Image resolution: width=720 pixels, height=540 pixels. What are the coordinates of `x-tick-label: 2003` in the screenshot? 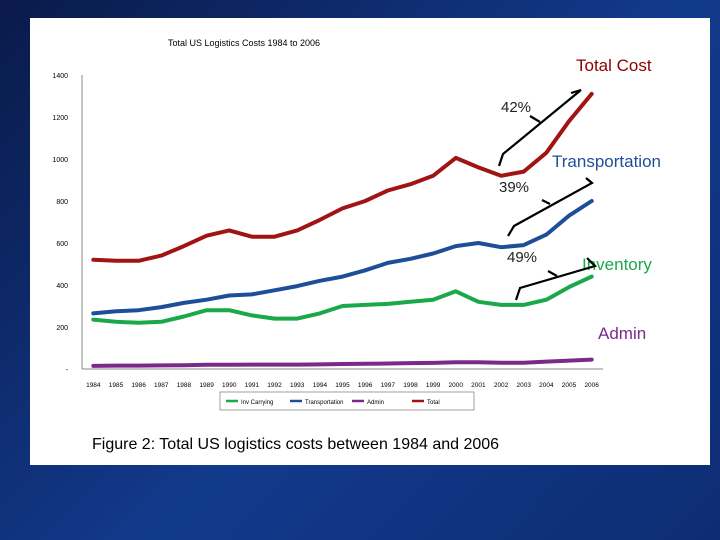 It's located at (523, 385).